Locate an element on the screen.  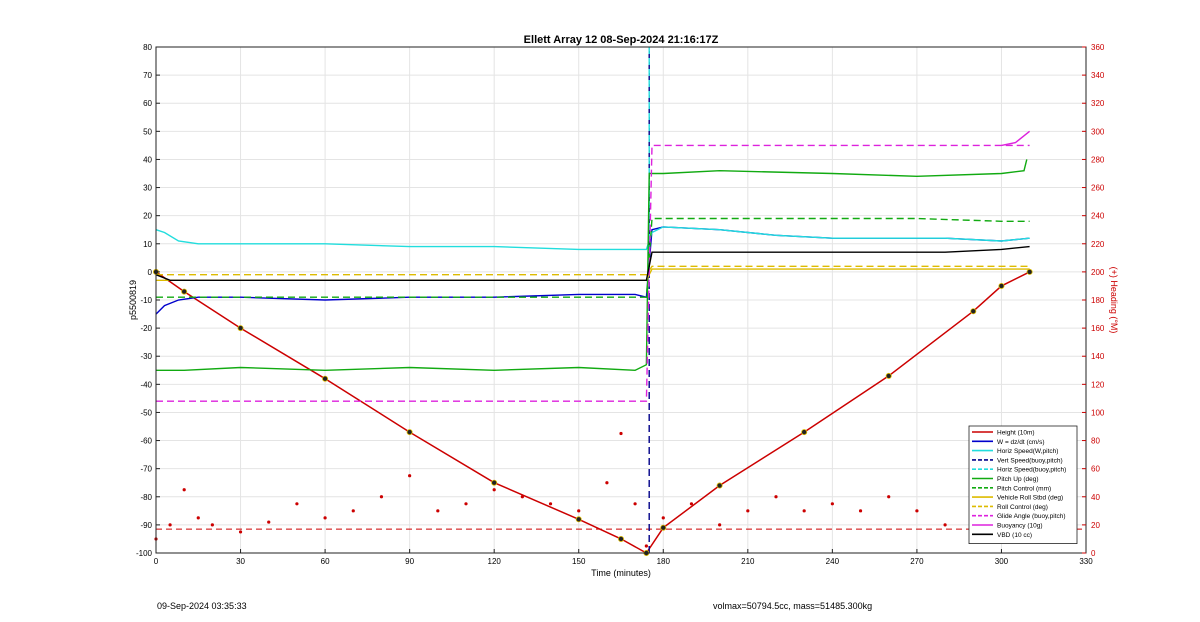
y2-tick-label-13: 260 is located at coordinates (1098, 188).